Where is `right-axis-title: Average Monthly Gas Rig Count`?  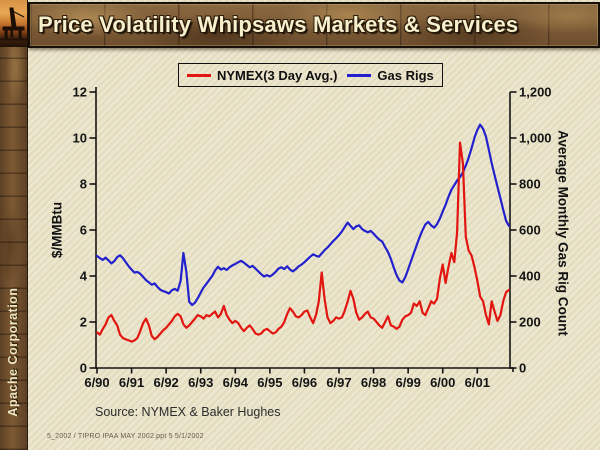
right-axis-title: Average Monthly Gas Rig Count is located at coordinates (563, 233).